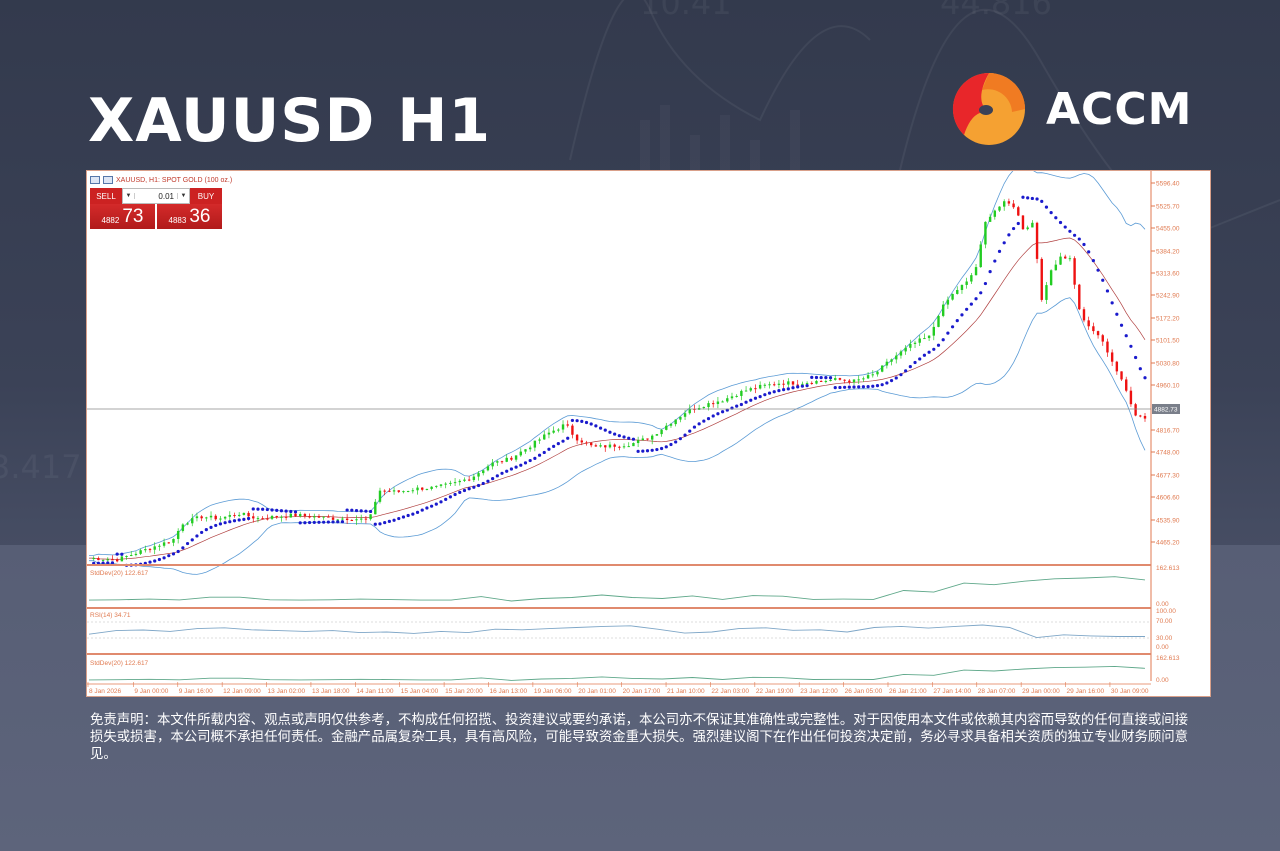 Image resolution: width=1280 pixels, height=851 pixels. Describe the element at coordinates (508, 691) in the screenshot. I see `svg-text: 16 Jan 13:00` at that location.